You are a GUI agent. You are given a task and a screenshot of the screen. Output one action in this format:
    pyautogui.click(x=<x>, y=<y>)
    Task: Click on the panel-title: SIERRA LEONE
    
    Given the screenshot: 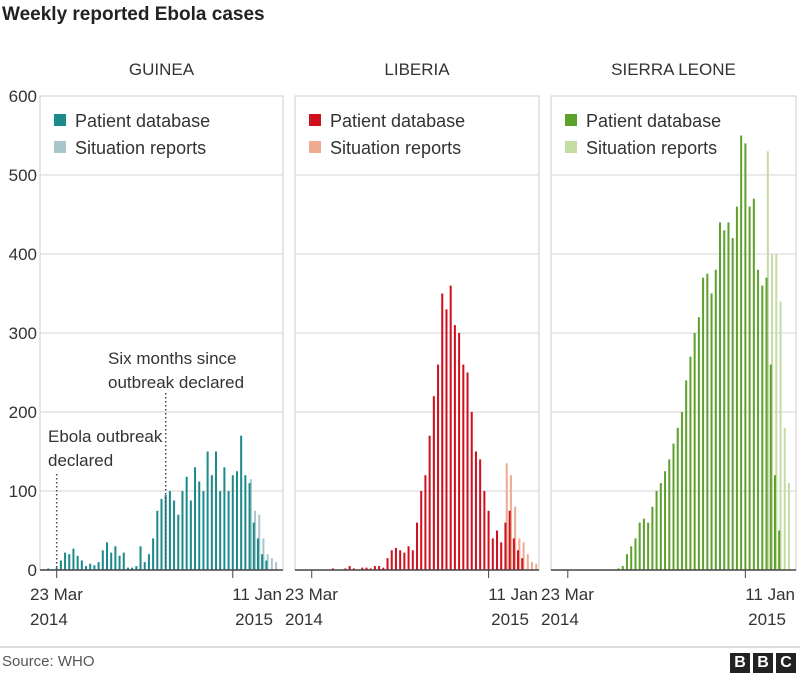 What is the action you would take?
    pyautogui.click(x=673, y=69)
    